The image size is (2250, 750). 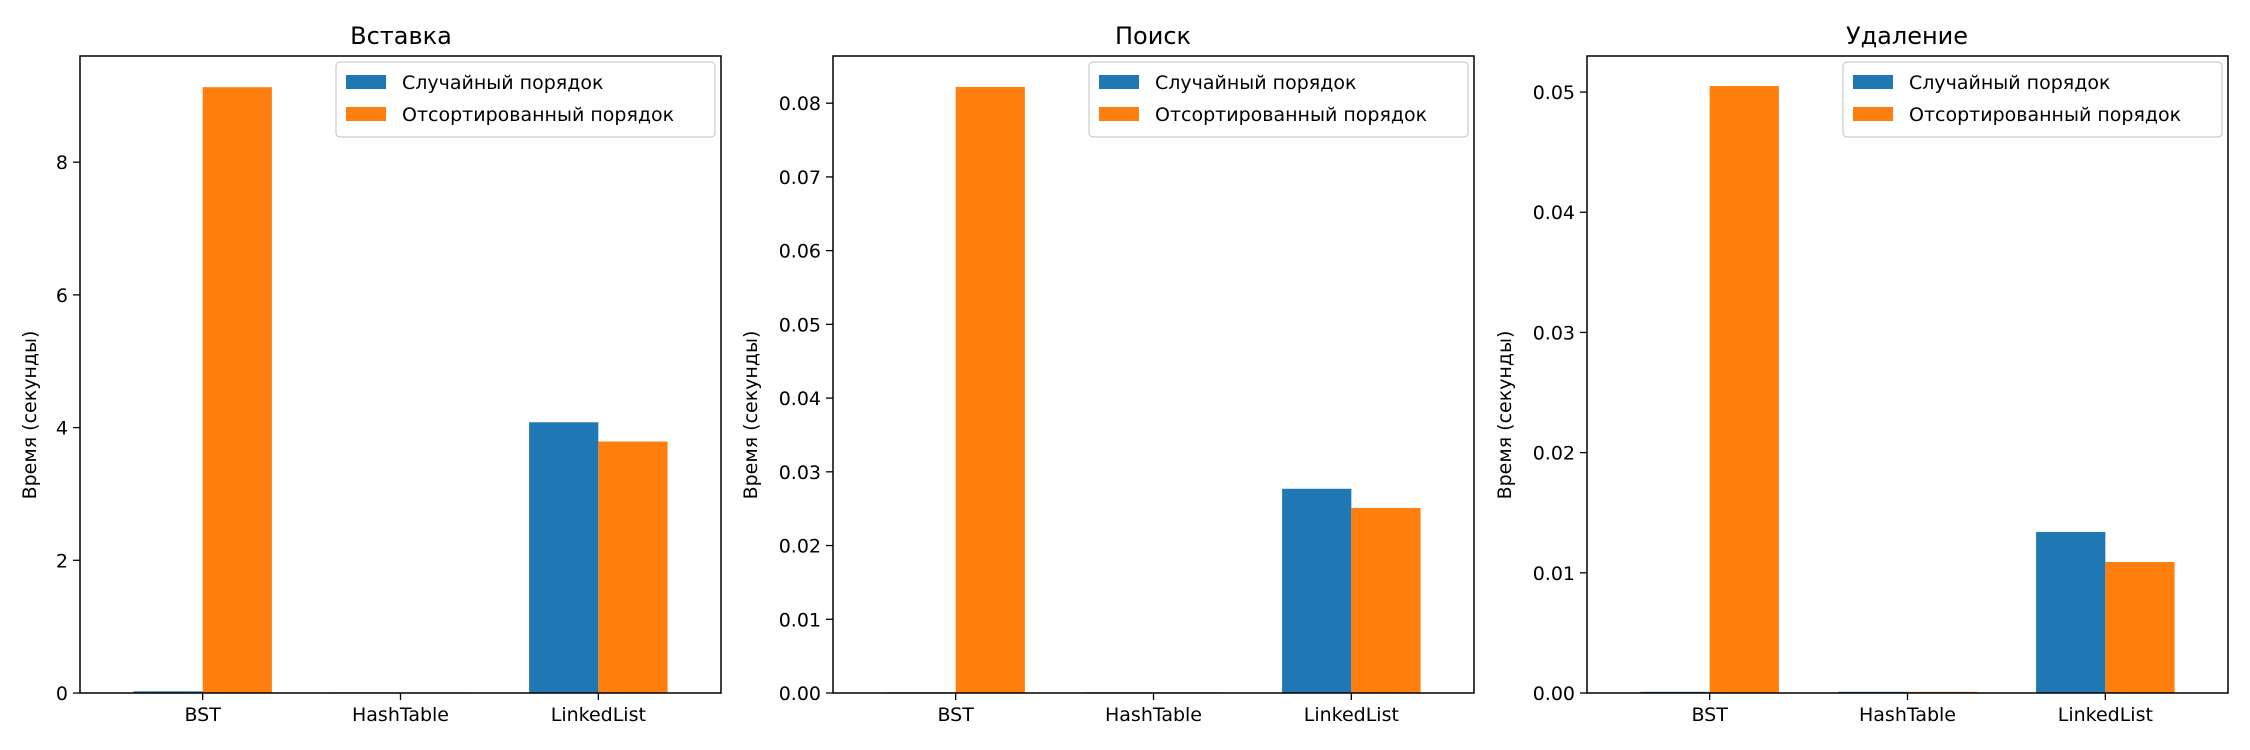 What do you see at coordinates (1907, 36) in the screenshot?
I see `chart-title: Удаление` at bounding box center [1907, 36].